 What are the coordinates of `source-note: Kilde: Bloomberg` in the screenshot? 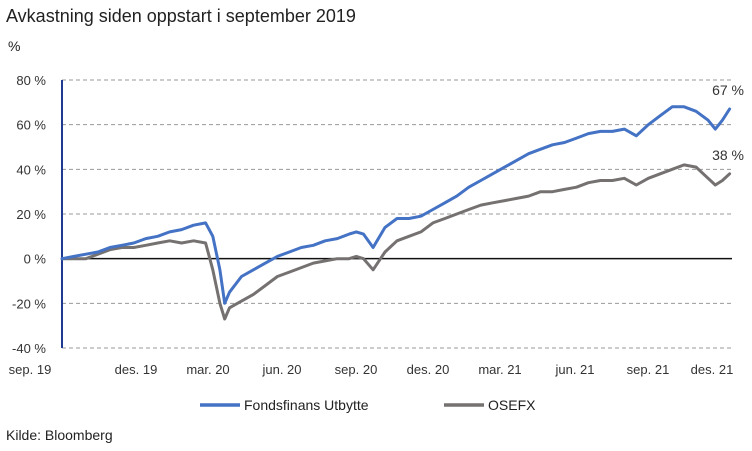 It's located at (59, 435).